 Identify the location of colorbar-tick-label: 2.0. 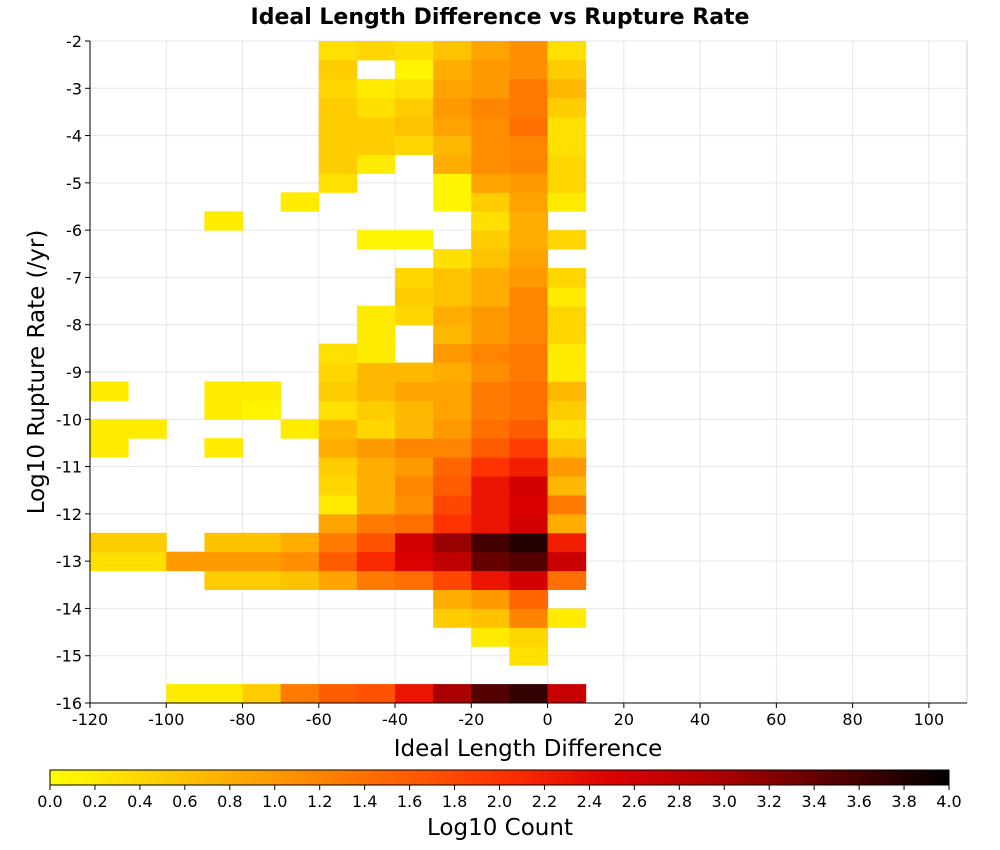
(499, 801).